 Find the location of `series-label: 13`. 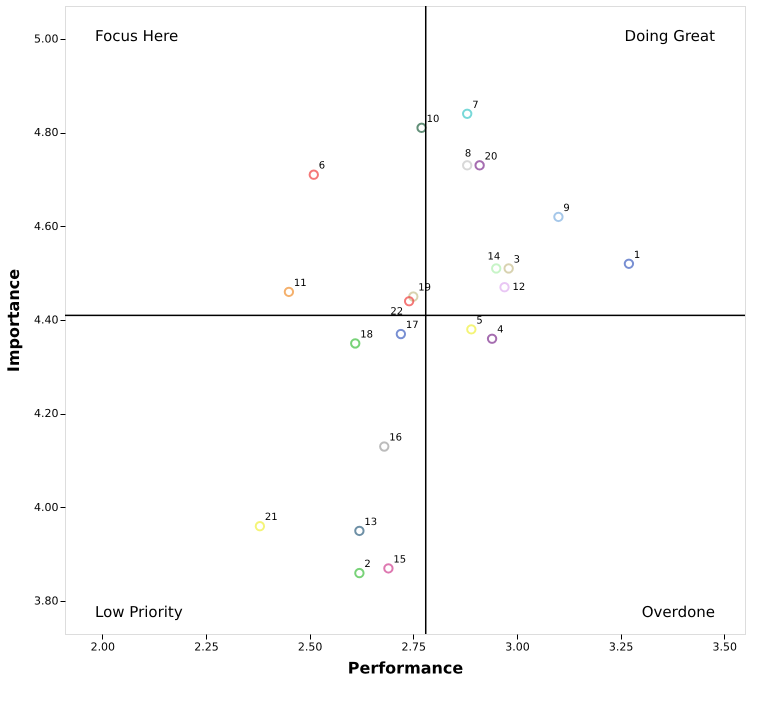

series-label: 13 is located at coordinates (371, 522).